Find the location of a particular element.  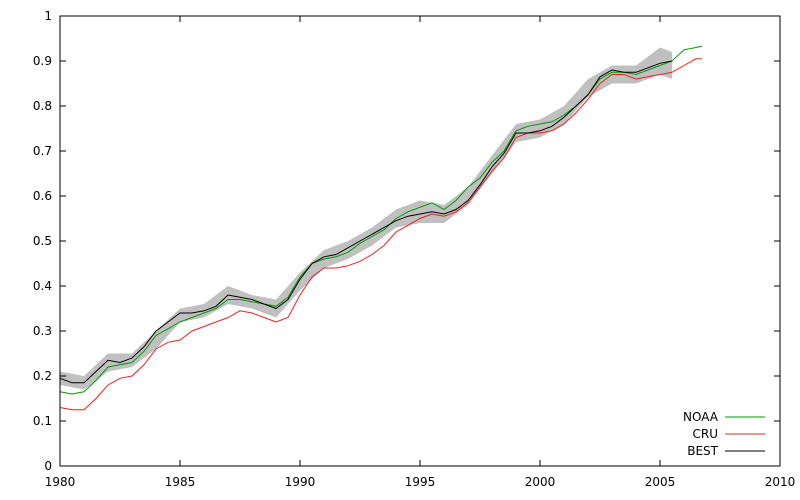

y-tick-label: 0 is located at coordinates (48, 466).